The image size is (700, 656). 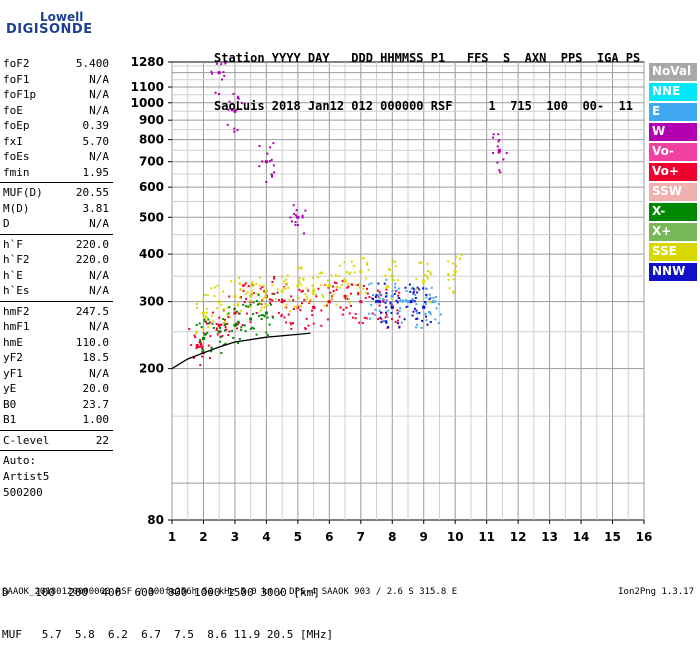 I want to click on logo-line1: Lowell, so click(x=62, y=17).